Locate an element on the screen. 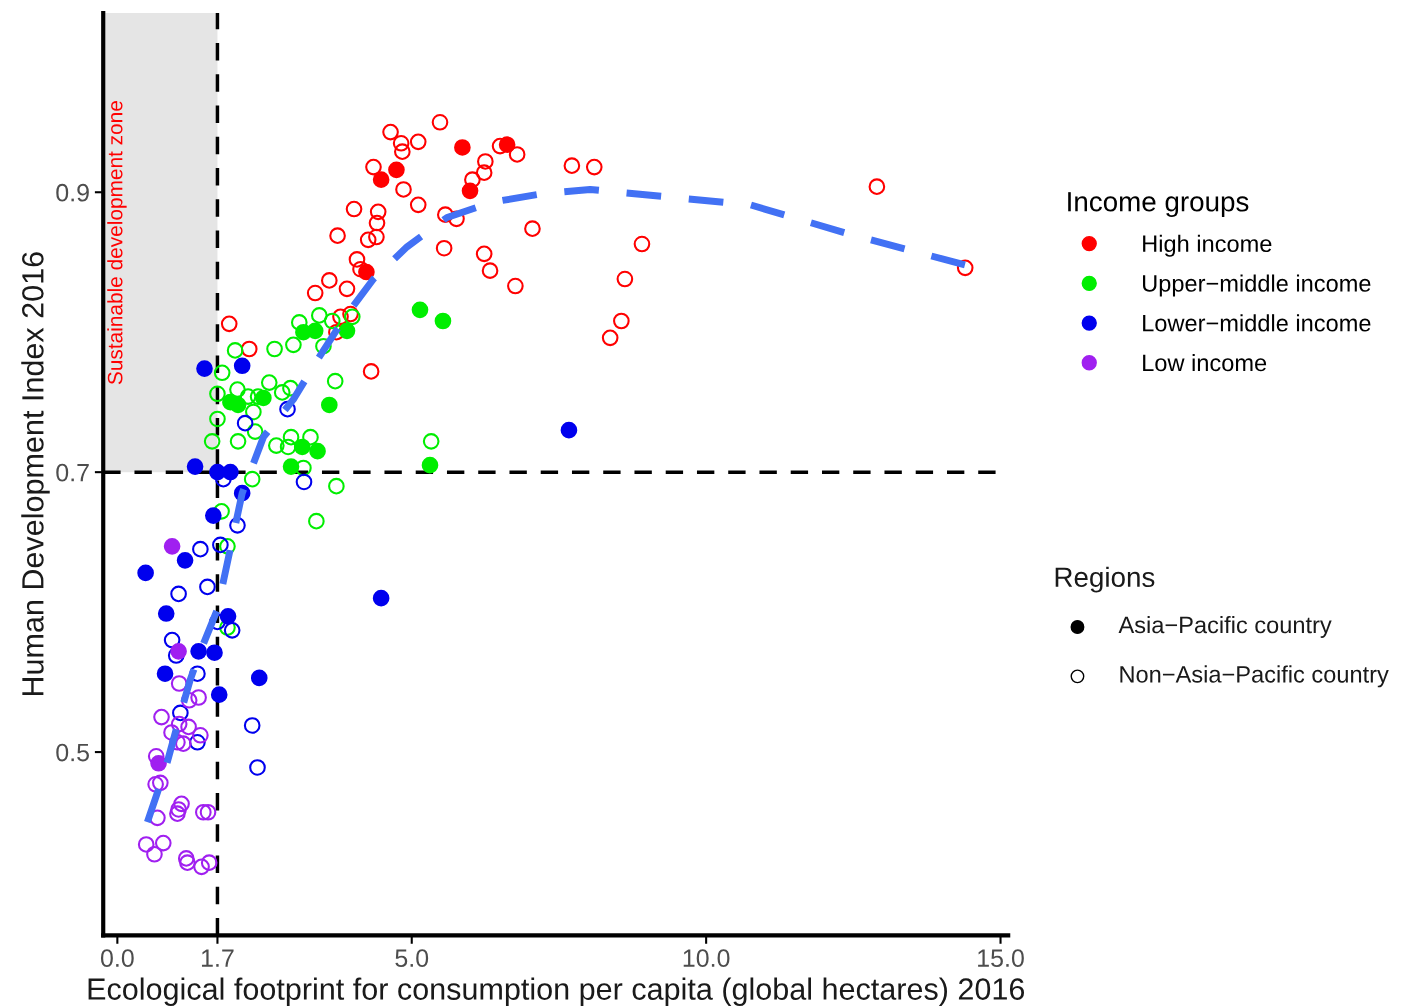 The width and height of the screenshot is (1414, 1008). x-tick-label: 5.0 is located at coordinates (412, 958).